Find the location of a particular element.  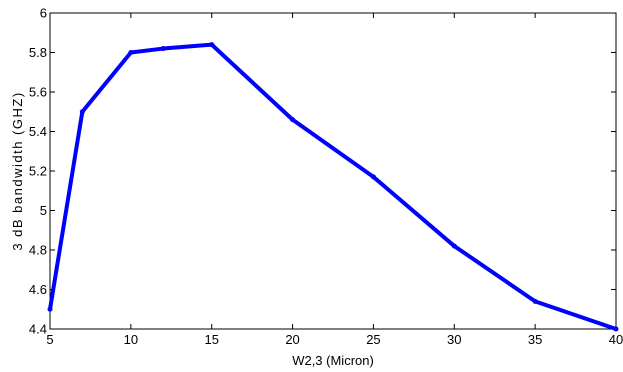

y-tick-label: 4.8 is located at coordinates (38, 250).